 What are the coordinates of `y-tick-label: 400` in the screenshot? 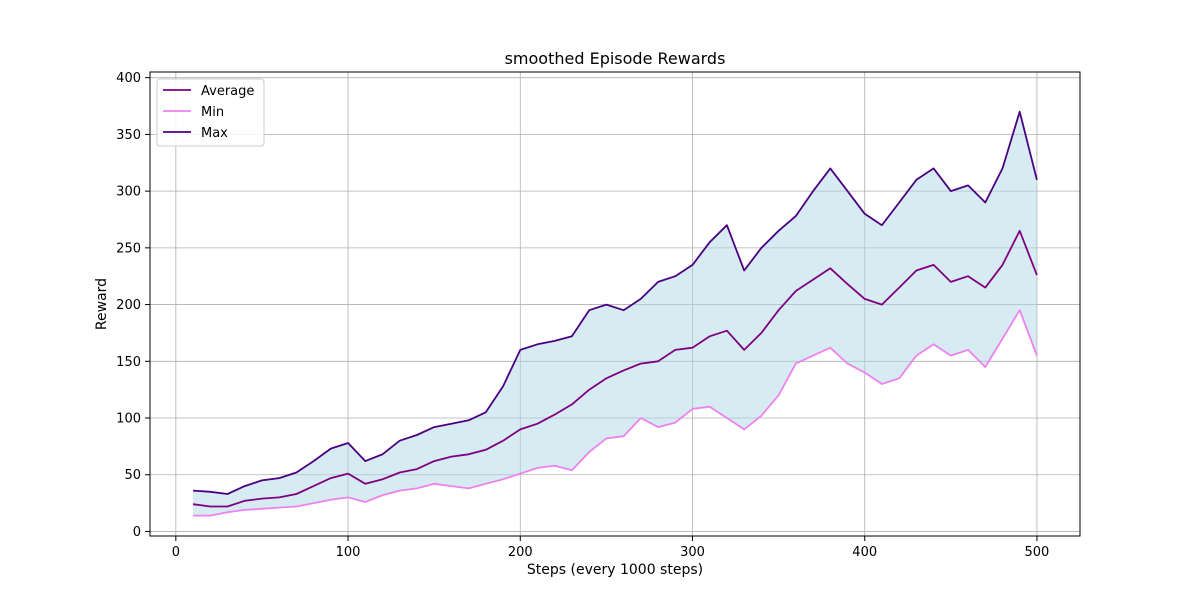 It's located at (128, 78).